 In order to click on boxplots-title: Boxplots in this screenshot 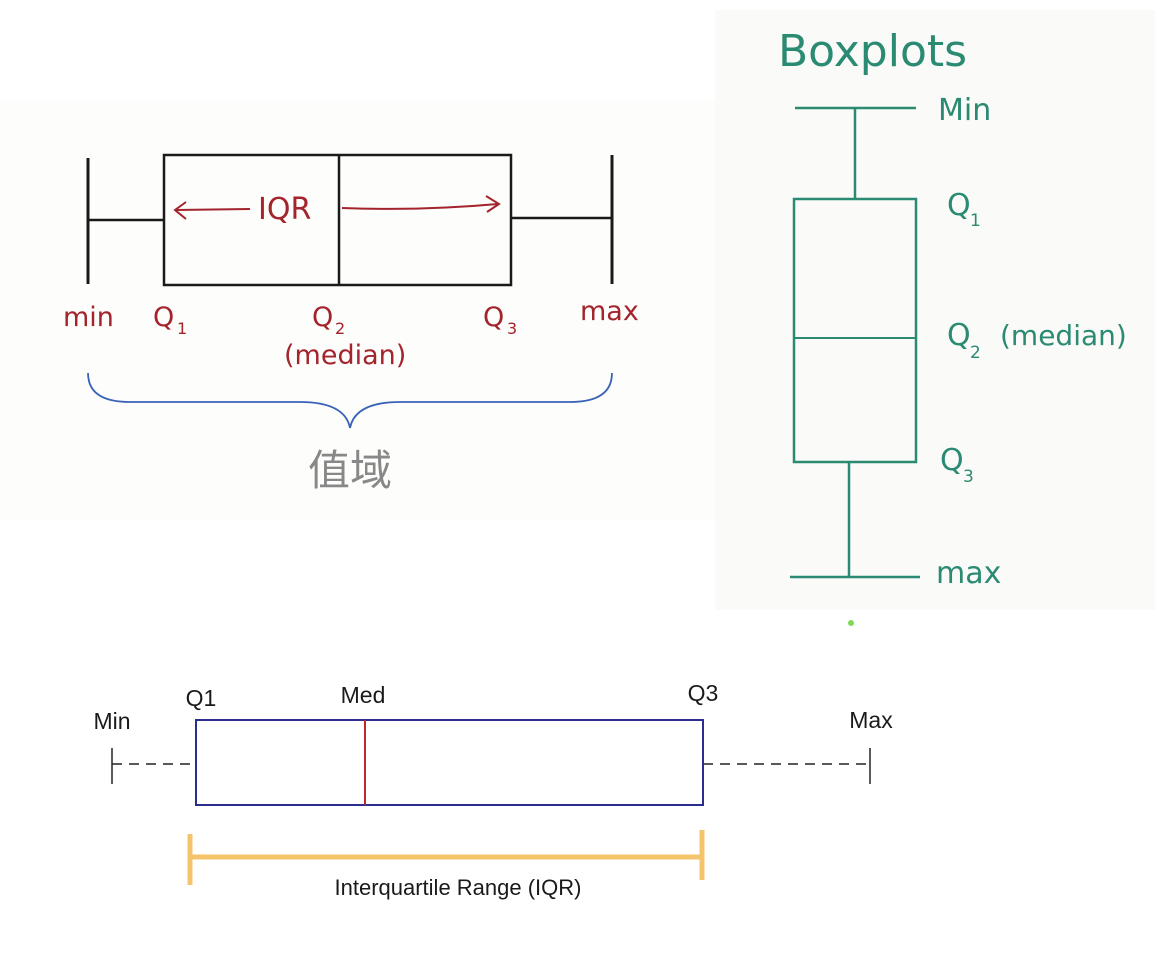, I will do `click(872, 51)`.